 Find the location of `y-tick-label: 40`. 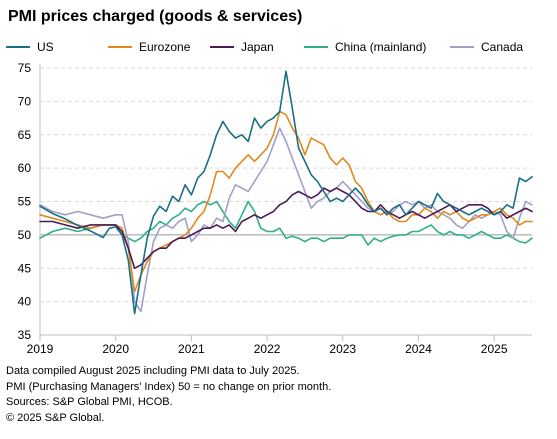

y-tick-label: 40 is located at coordinates (25, 302).